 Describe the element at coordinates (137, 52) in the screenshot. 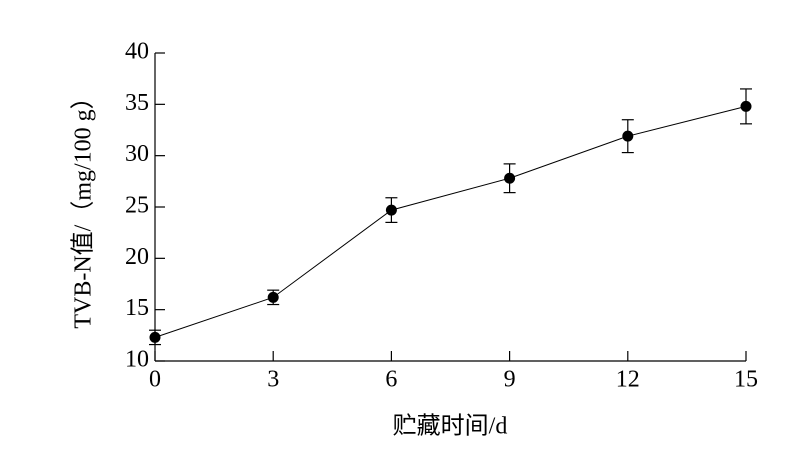

I see `y-tick-label: 40` at that location.